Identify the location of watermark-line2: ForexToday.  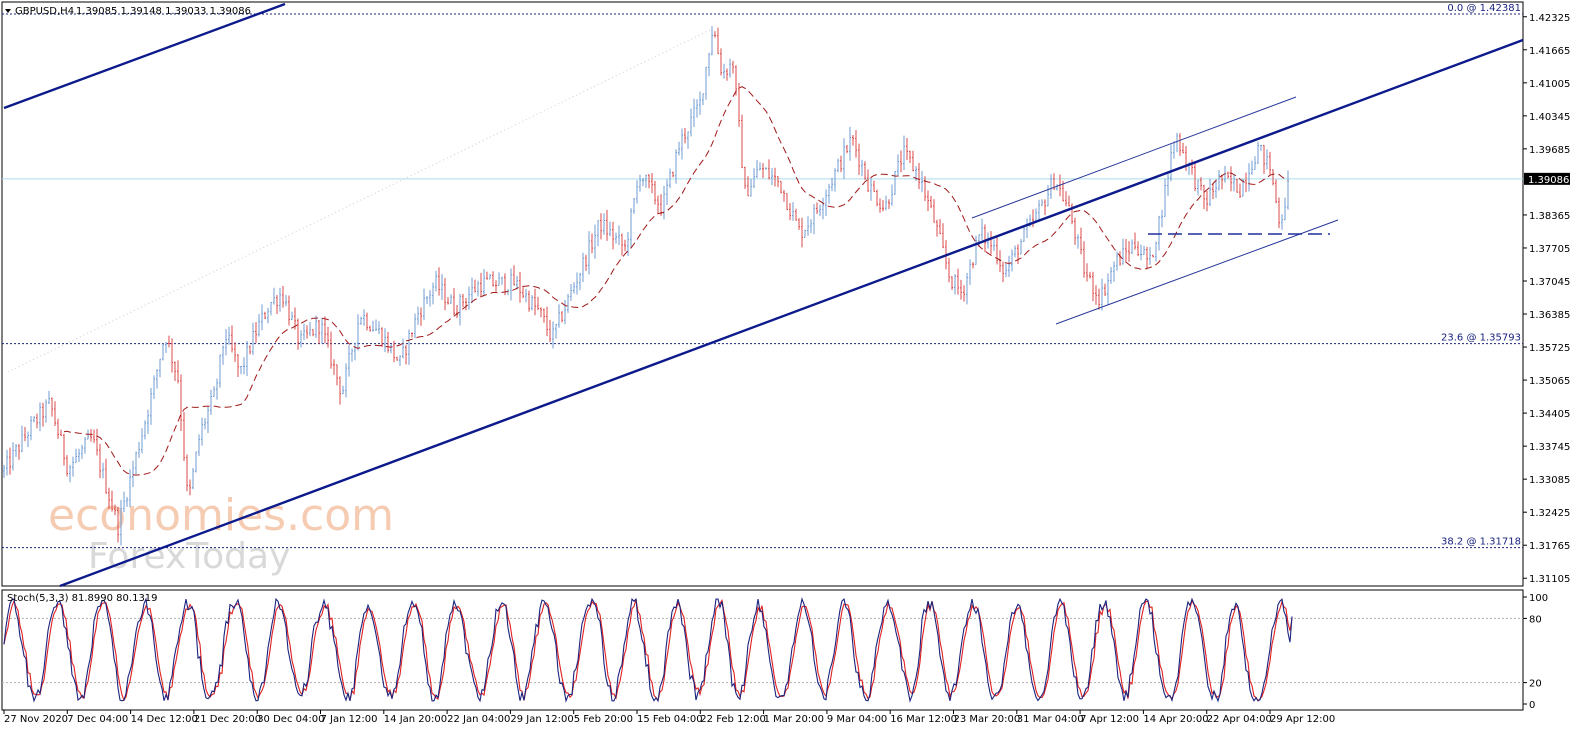
(189, 556).